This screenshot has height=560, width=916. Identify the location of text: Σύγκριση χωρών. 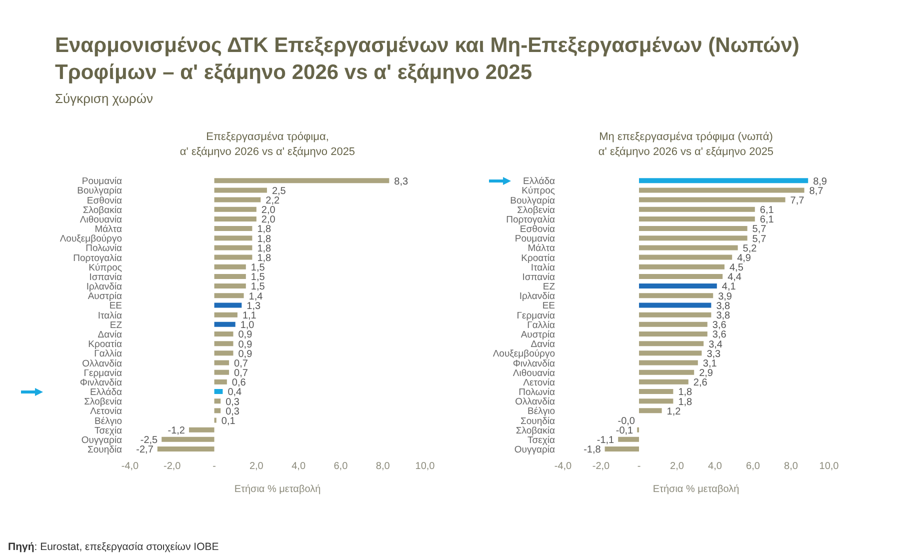
(104, 98).